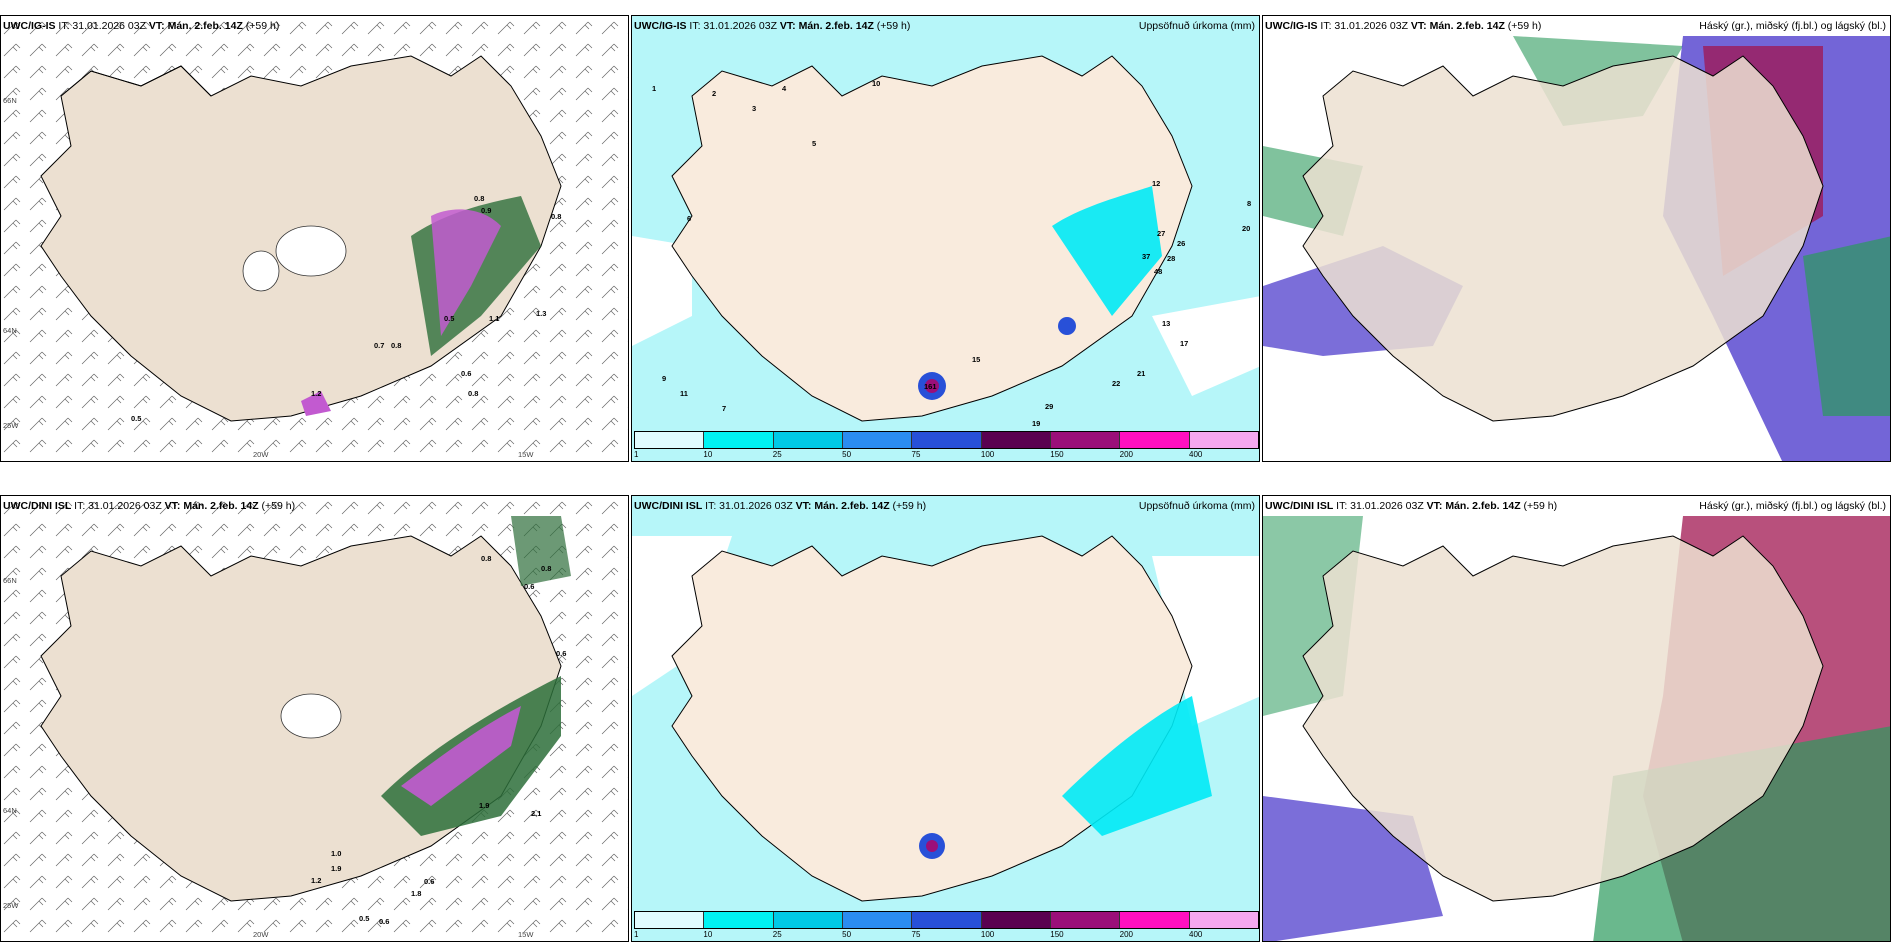 The height and width of the screenshot is (950, 1900). What do you see at coordinates (486, 210) in the screenshot?
I see `svg-text: 0.9` at bounding box center [486, 210].